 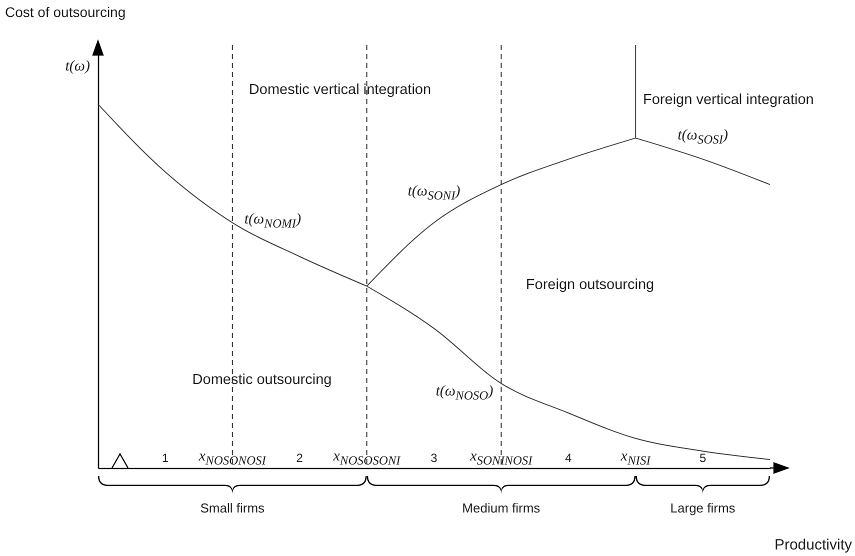 What do you see at coordinates (568, 458) in the screenshot?
I see `x-tick-label: 4` at bounding box center [568, 458].